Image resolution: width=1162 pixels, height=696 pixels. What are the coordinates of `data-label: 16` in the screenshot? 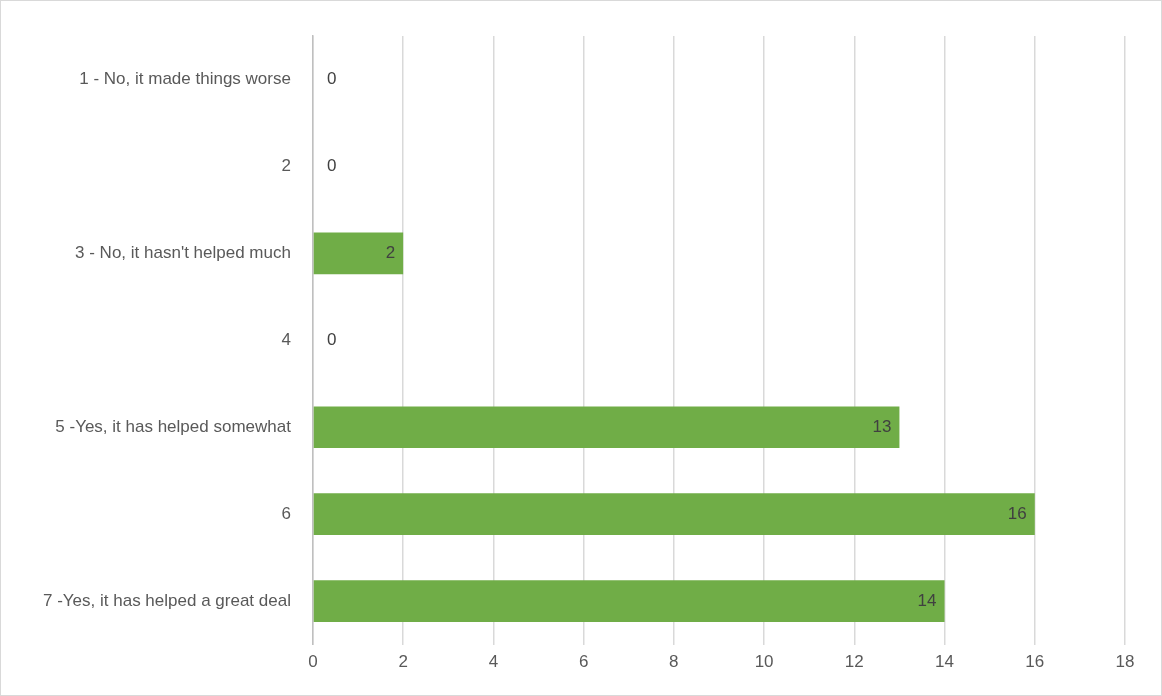 It's located at (1017, 513).